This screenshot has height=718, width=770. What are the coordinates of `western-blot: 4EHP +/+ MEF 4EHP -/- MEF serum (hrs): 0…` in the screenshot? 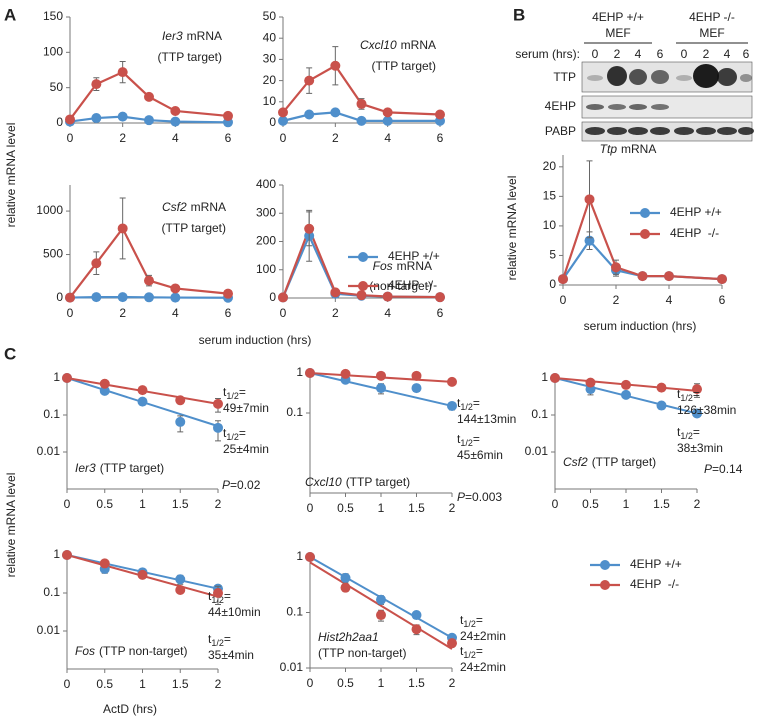 It's located at (634, 76).